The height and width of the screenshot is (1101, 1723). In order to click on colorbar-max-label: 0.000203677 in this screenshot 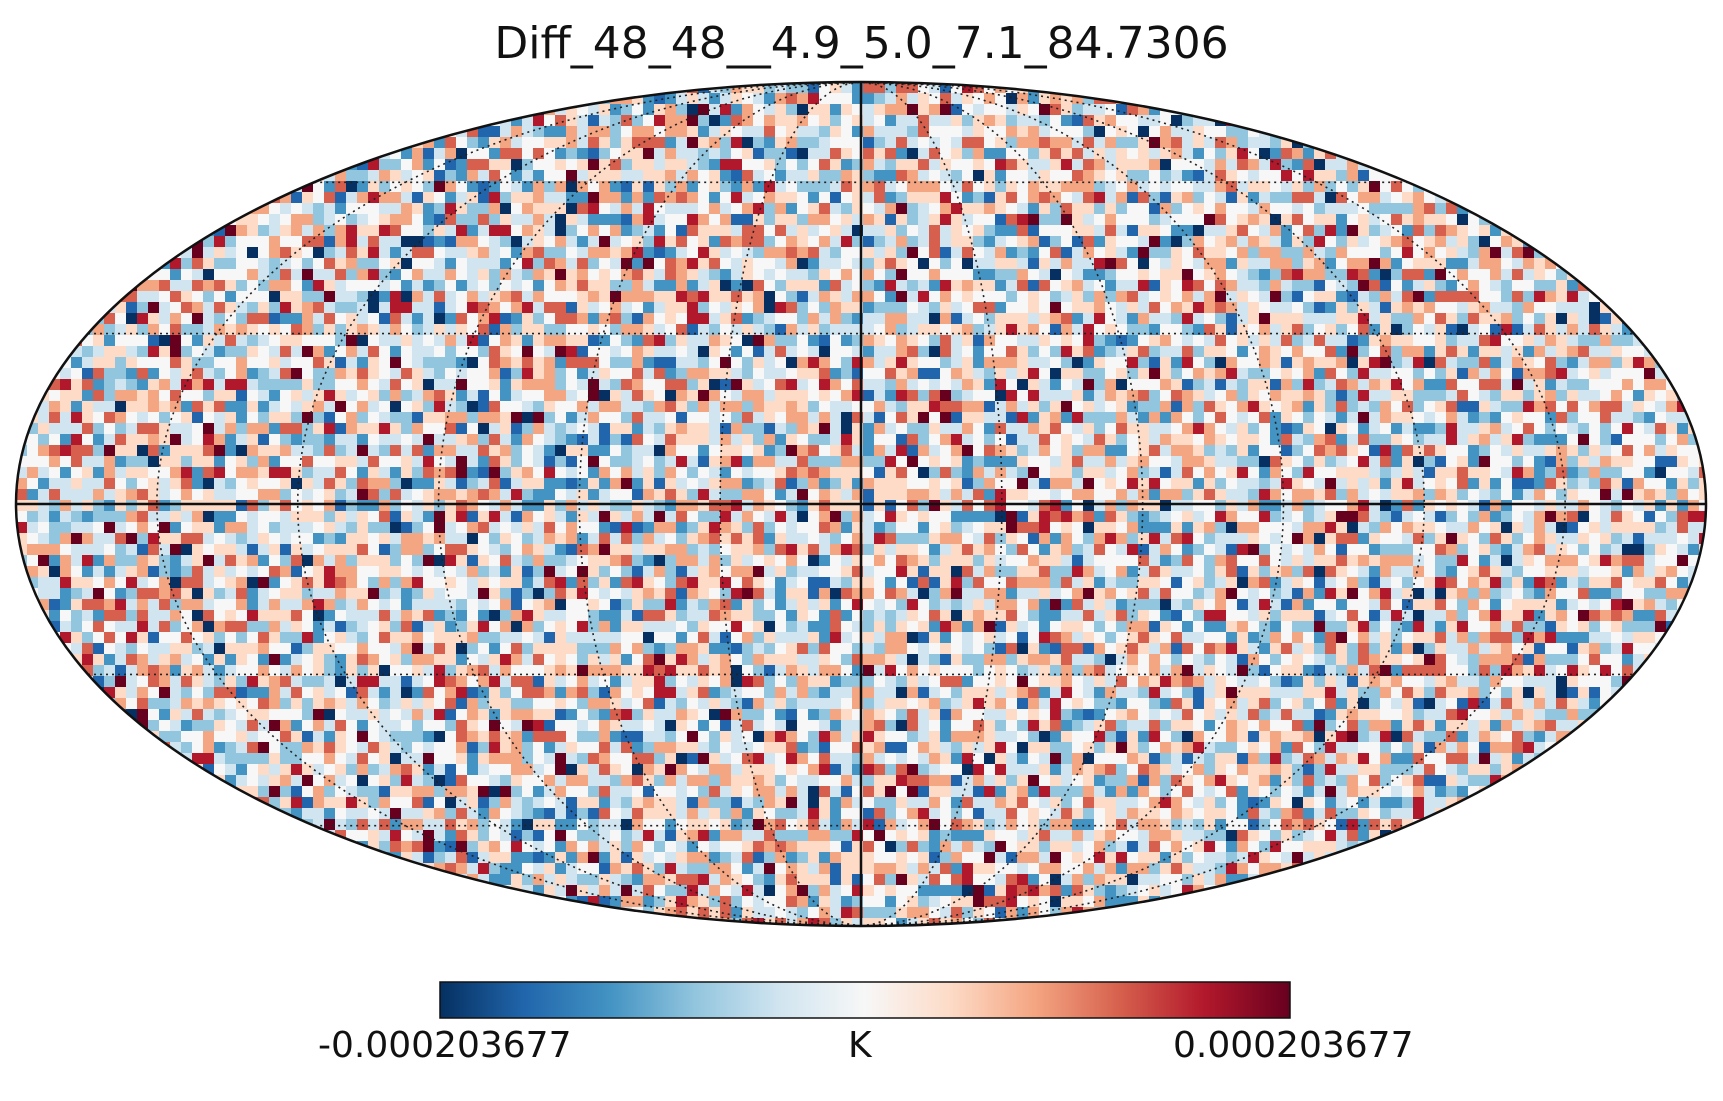, I will do `click(1293, 1045)`.